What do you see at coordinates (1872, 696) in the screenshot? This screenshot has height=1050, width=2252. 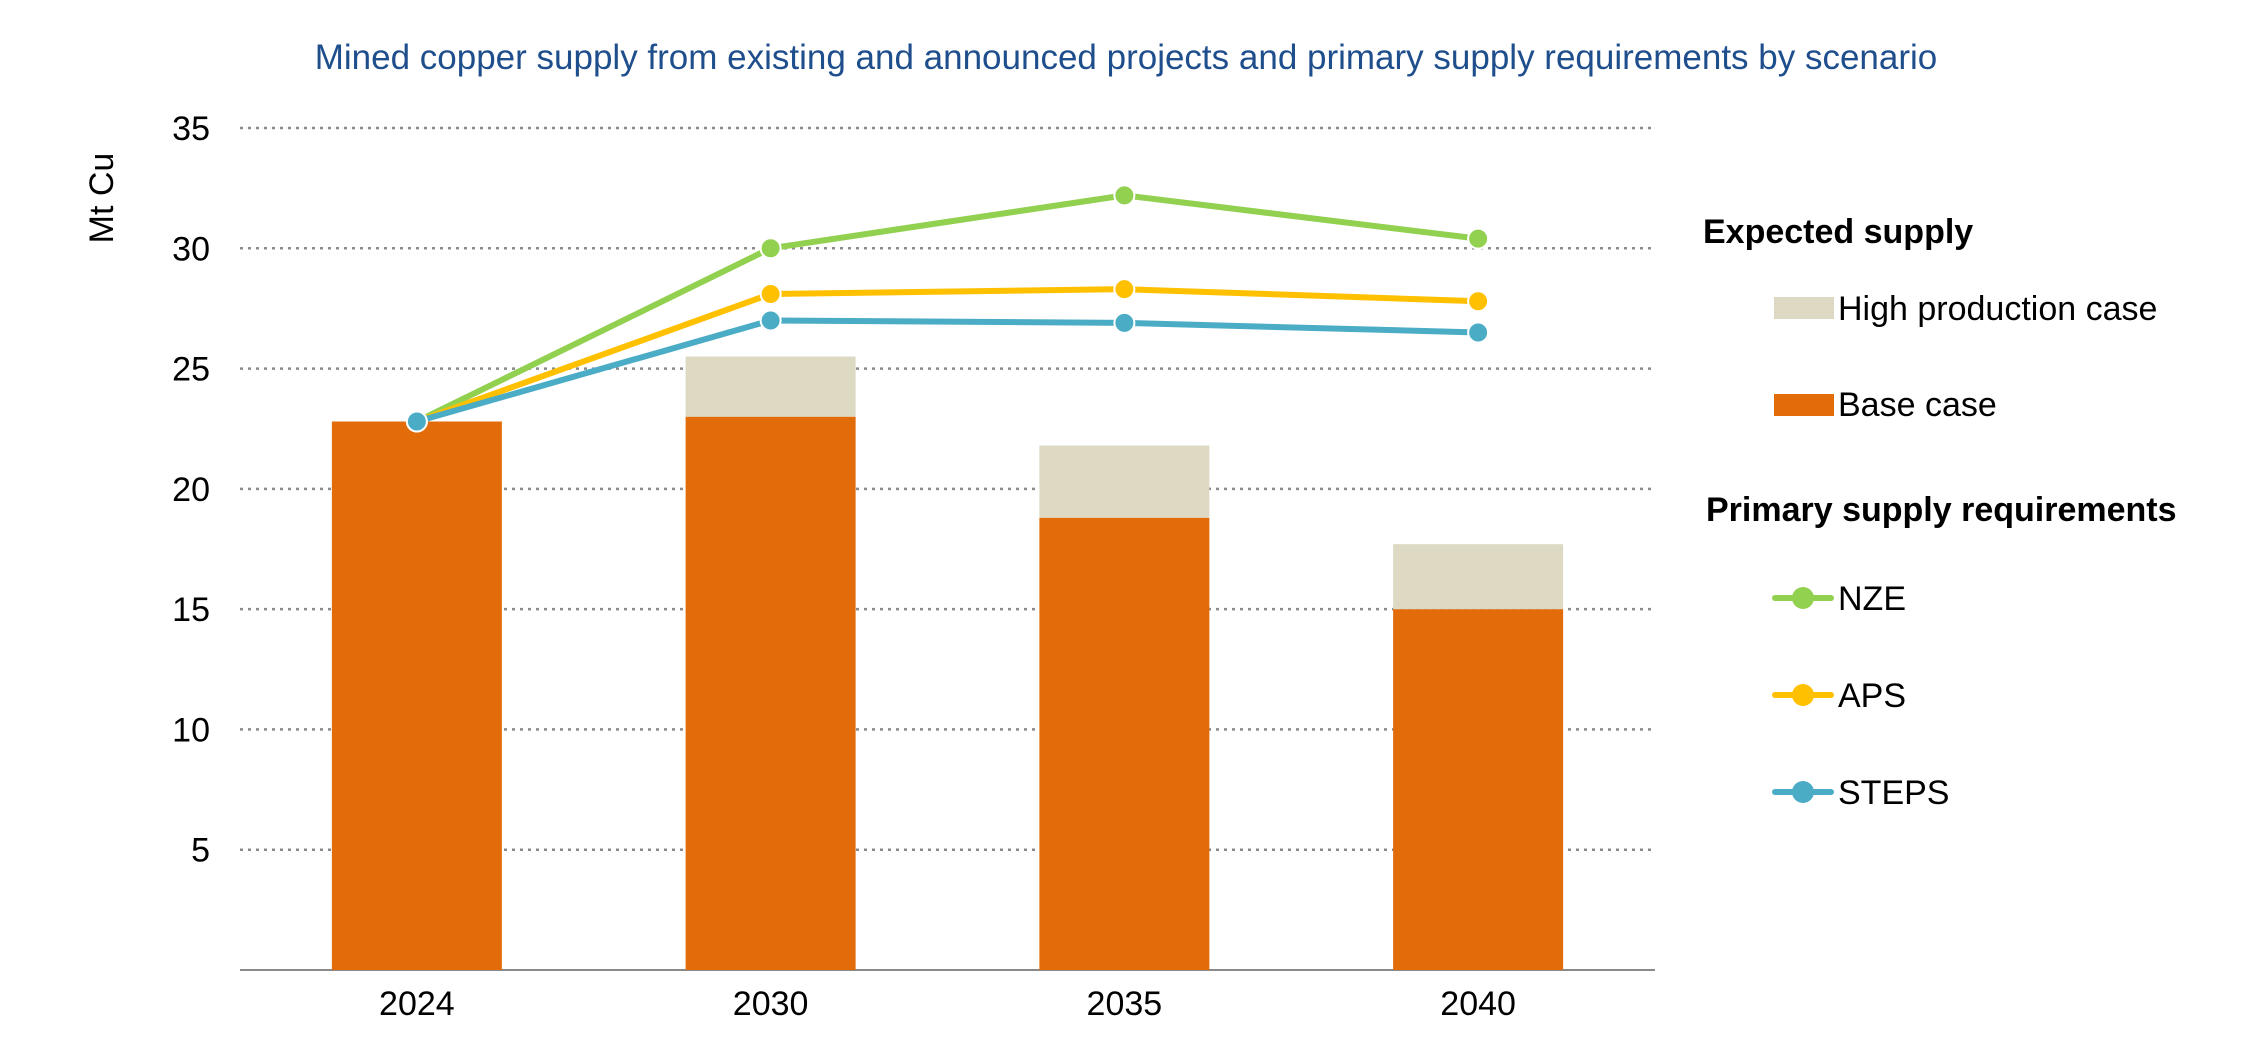 I see `legend-label-aps: APS` at bounding box center [1872, 696].